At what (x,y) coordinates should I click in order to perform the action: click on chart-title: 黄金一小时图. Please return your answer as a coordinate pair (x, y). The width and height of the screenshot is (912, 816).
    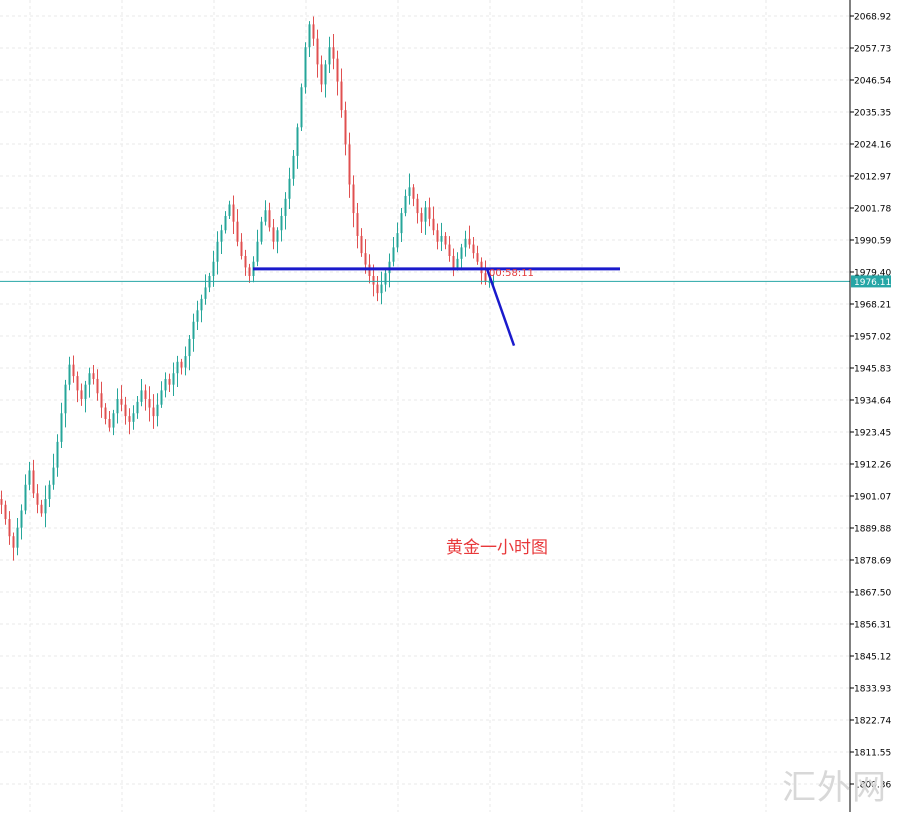
    Looking at the image, I should click on (497, 548).